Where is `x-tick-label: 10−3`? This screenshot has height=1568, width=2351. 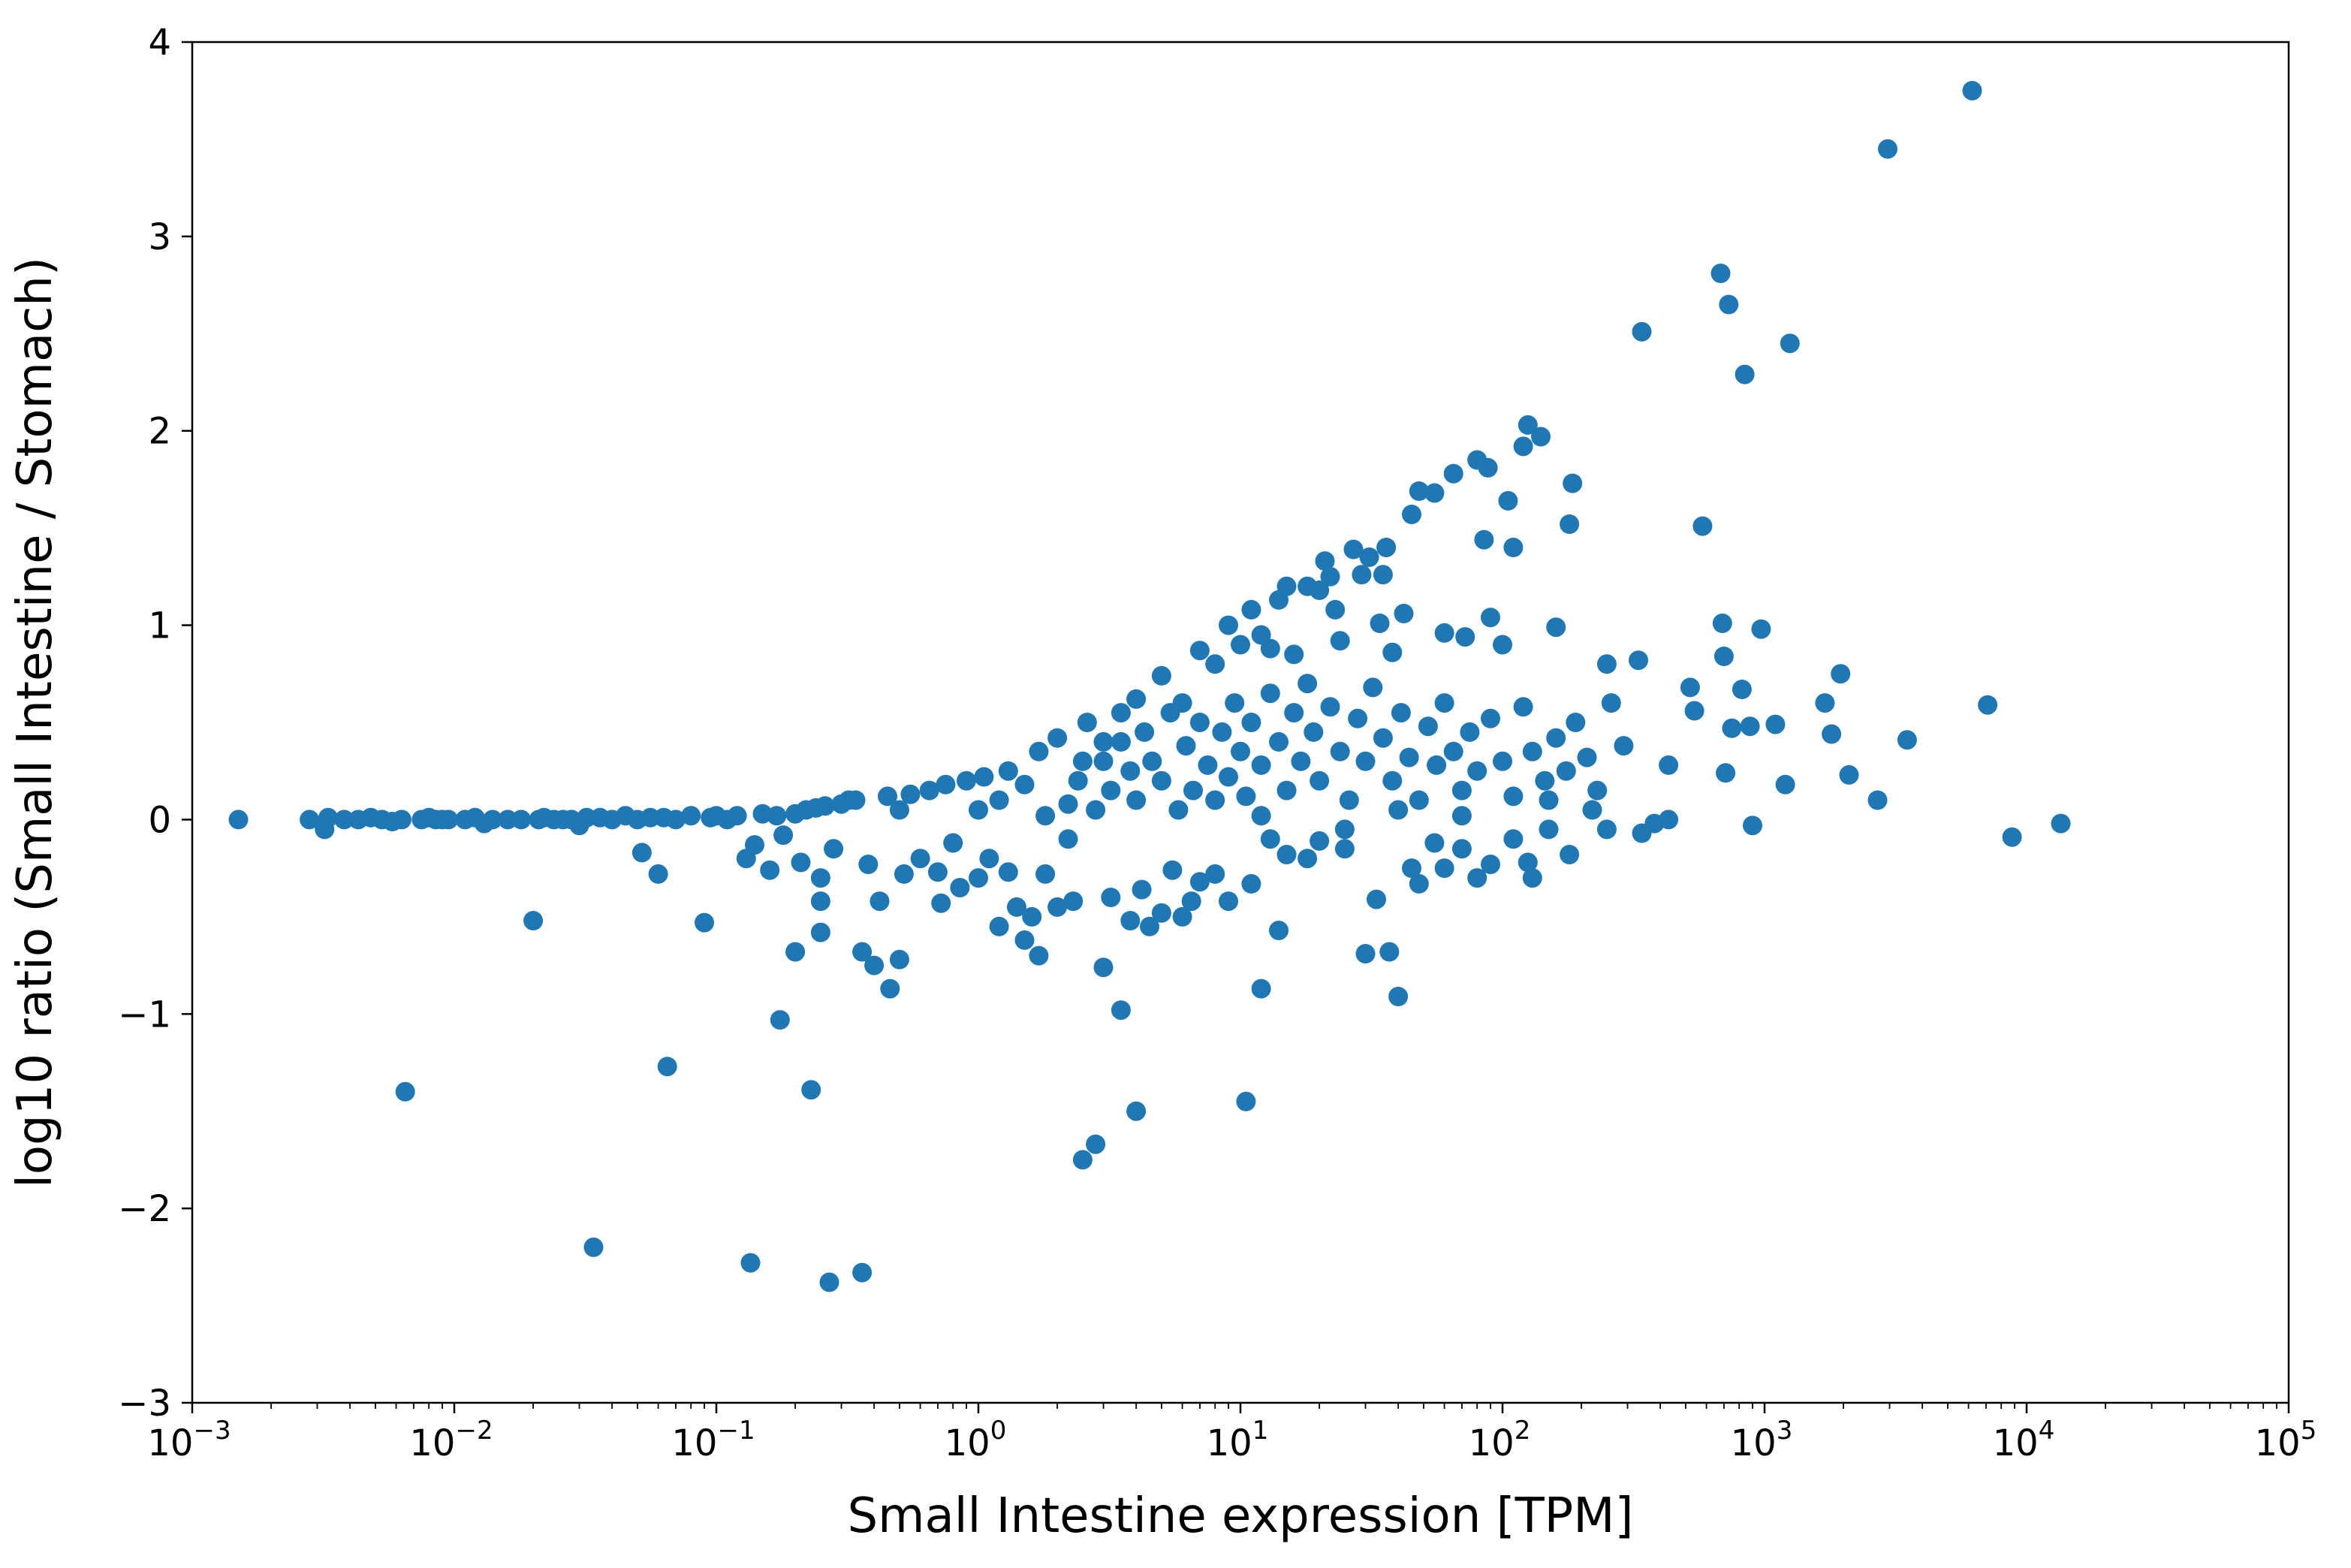
x-tick-label: 10−3 is located at coordinates (189, 1440).